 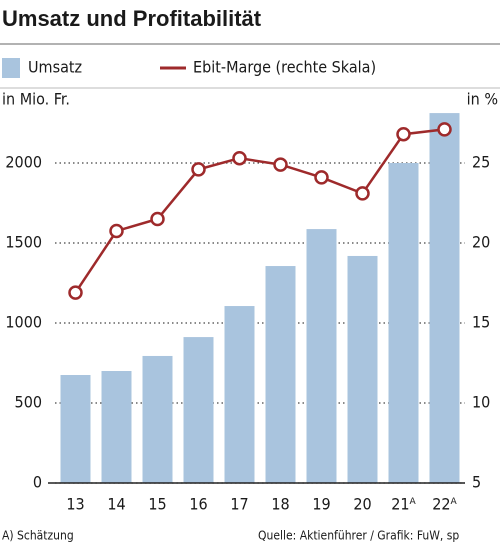 What do you see at coordinates (444, 504) in the screenshot?
I see `x-tick-label: 22ᴬ` at bounding box center [444, 504].